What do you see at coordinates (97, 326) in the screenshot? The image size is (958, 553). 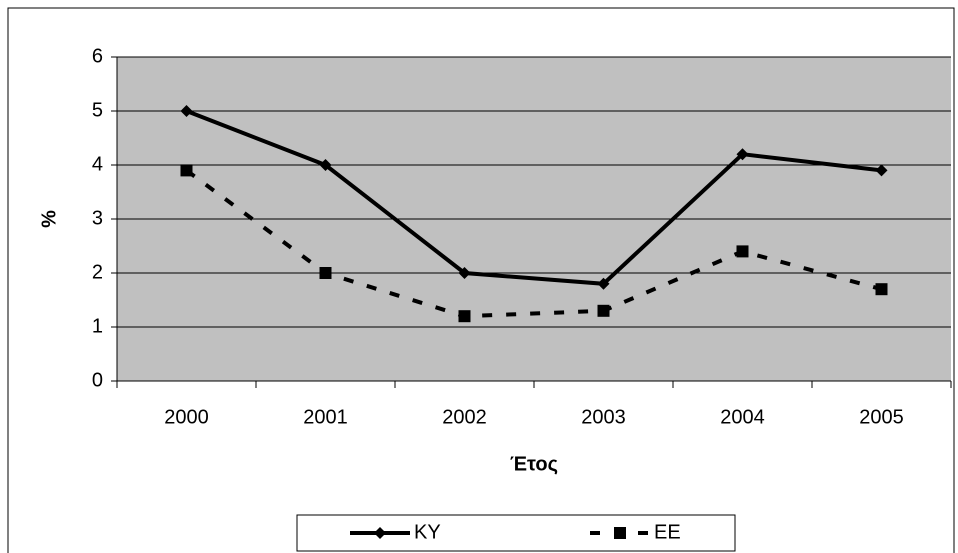 I see `y-tick-label: 1` at bounding box center [97, 326].